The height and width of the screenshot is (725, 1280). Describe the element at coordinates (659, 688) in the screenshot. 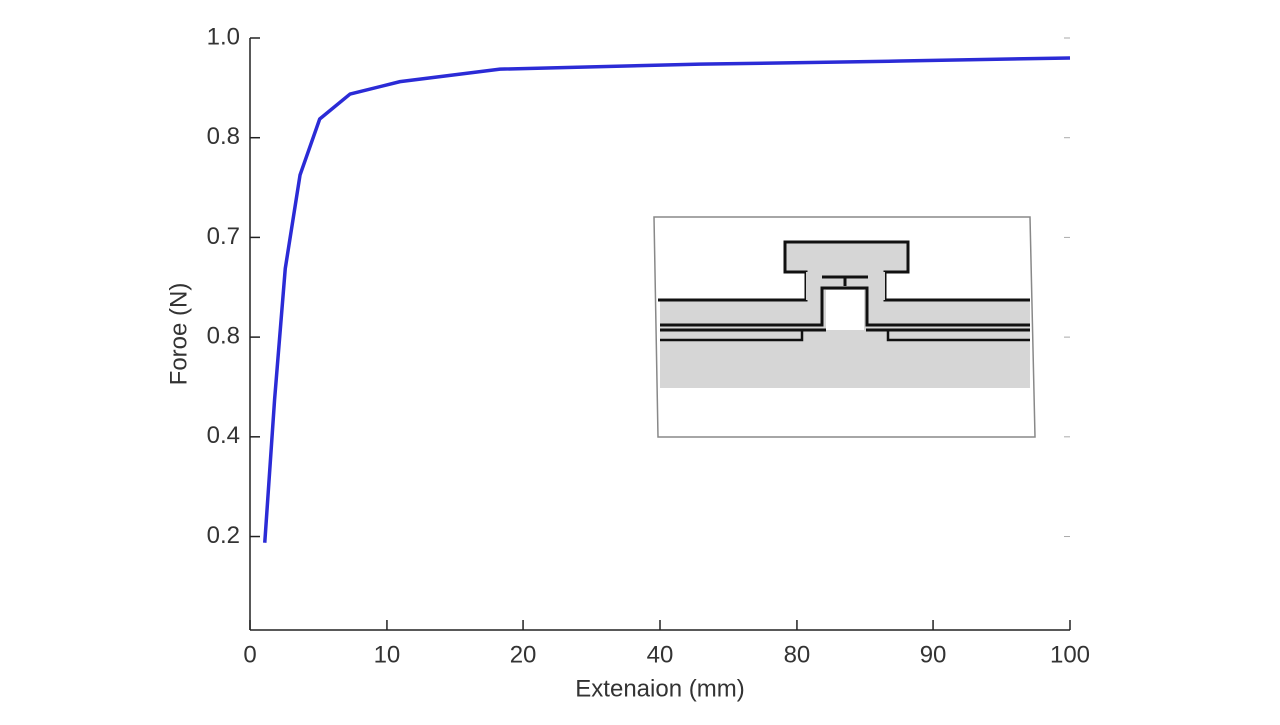

I see `x-axis-label: Extenaion (mm)` at that location.